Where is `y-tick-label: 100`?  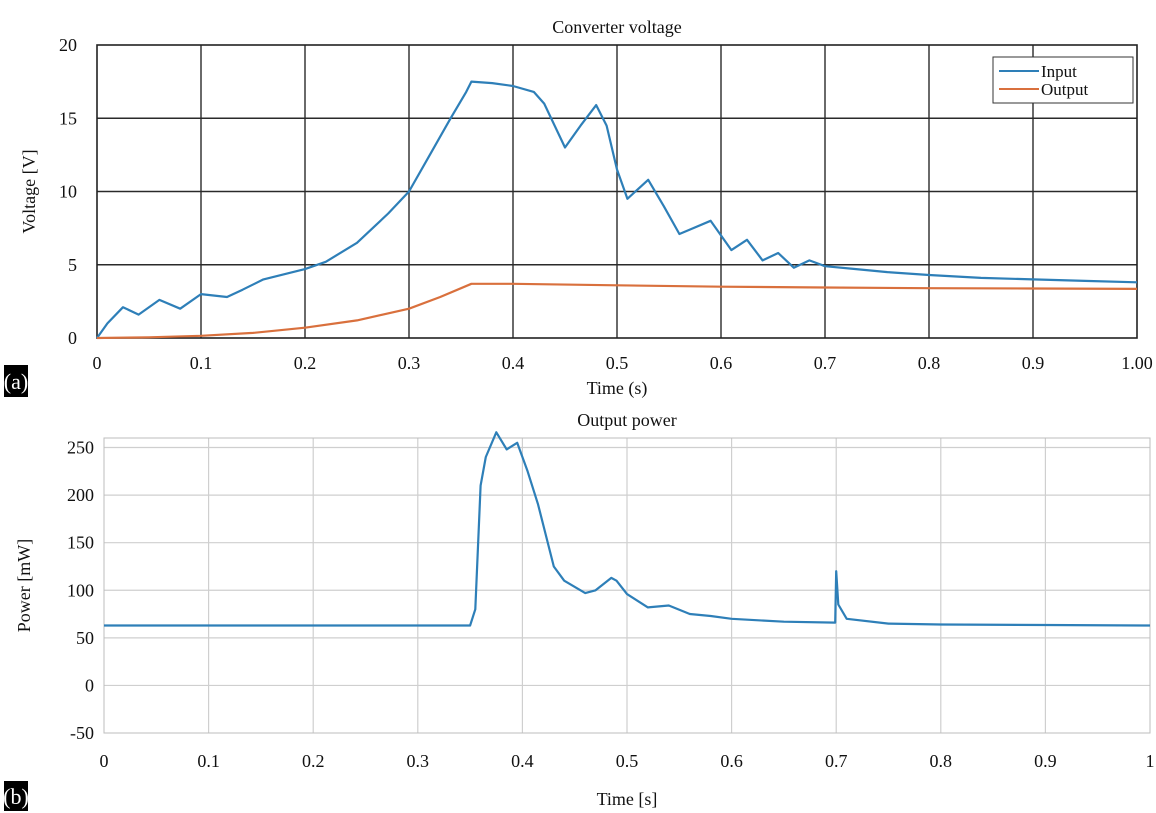
y-tick-label: 100 is located at coordinates (80, 590).